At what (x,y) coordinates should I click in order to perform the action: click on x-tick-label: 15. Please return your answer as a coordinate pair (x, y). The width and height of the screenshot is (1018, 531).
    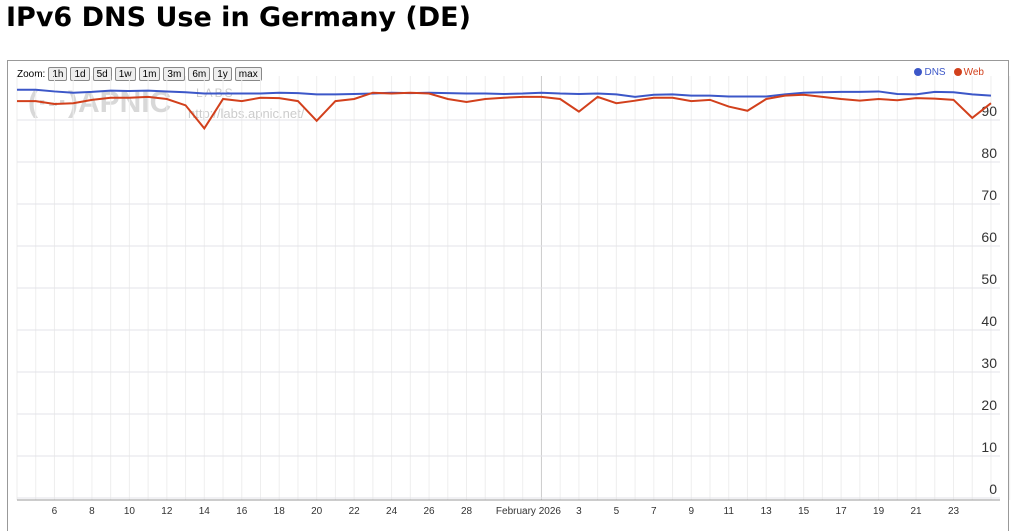
    Looking at the image, I should click on (804, 511).